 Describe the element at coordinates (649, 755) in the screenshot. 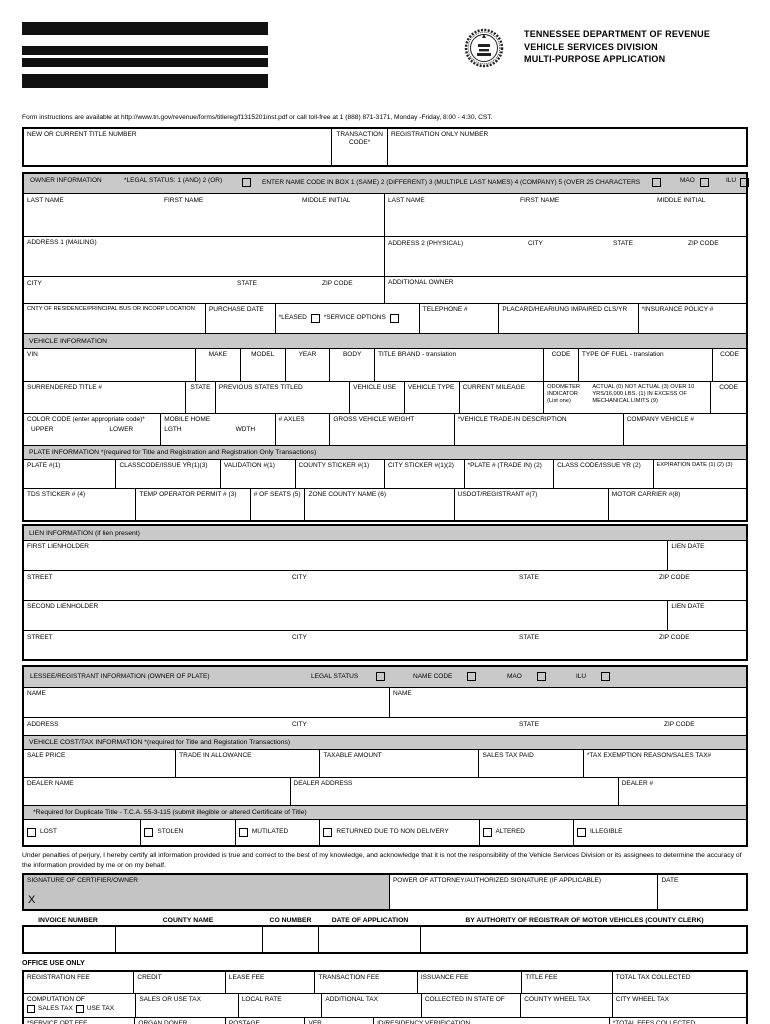

I see `field-tax-exemption-reason: *TAX EXEMPTION REASON/SALES TAX#` at that location.